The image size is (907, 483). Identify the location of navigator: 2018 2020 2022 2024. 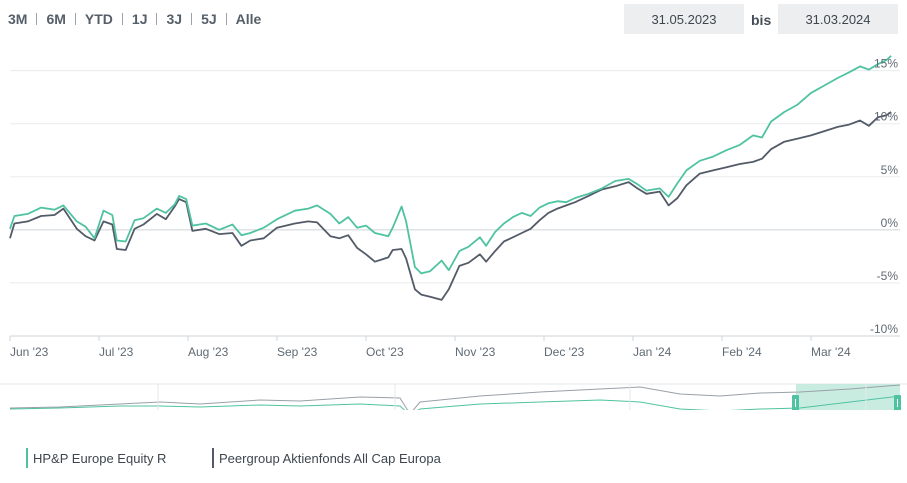
(453, 396).